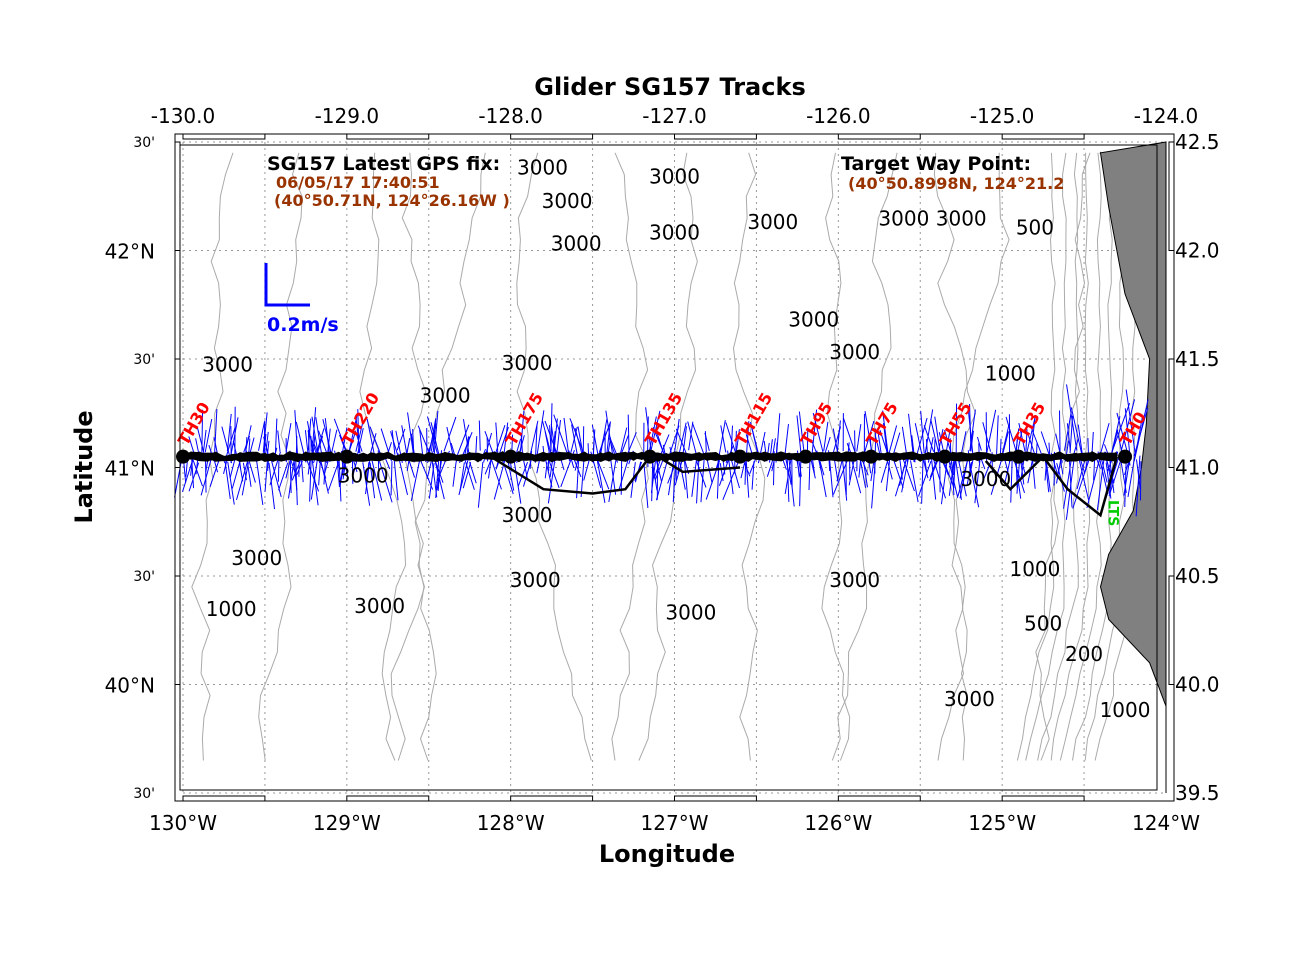 The width and height of the screenshot is (1291, 972). Describe the element at coordinates (144, 794) in the screenshot. I see `left-tick-label: 30'` at that location.